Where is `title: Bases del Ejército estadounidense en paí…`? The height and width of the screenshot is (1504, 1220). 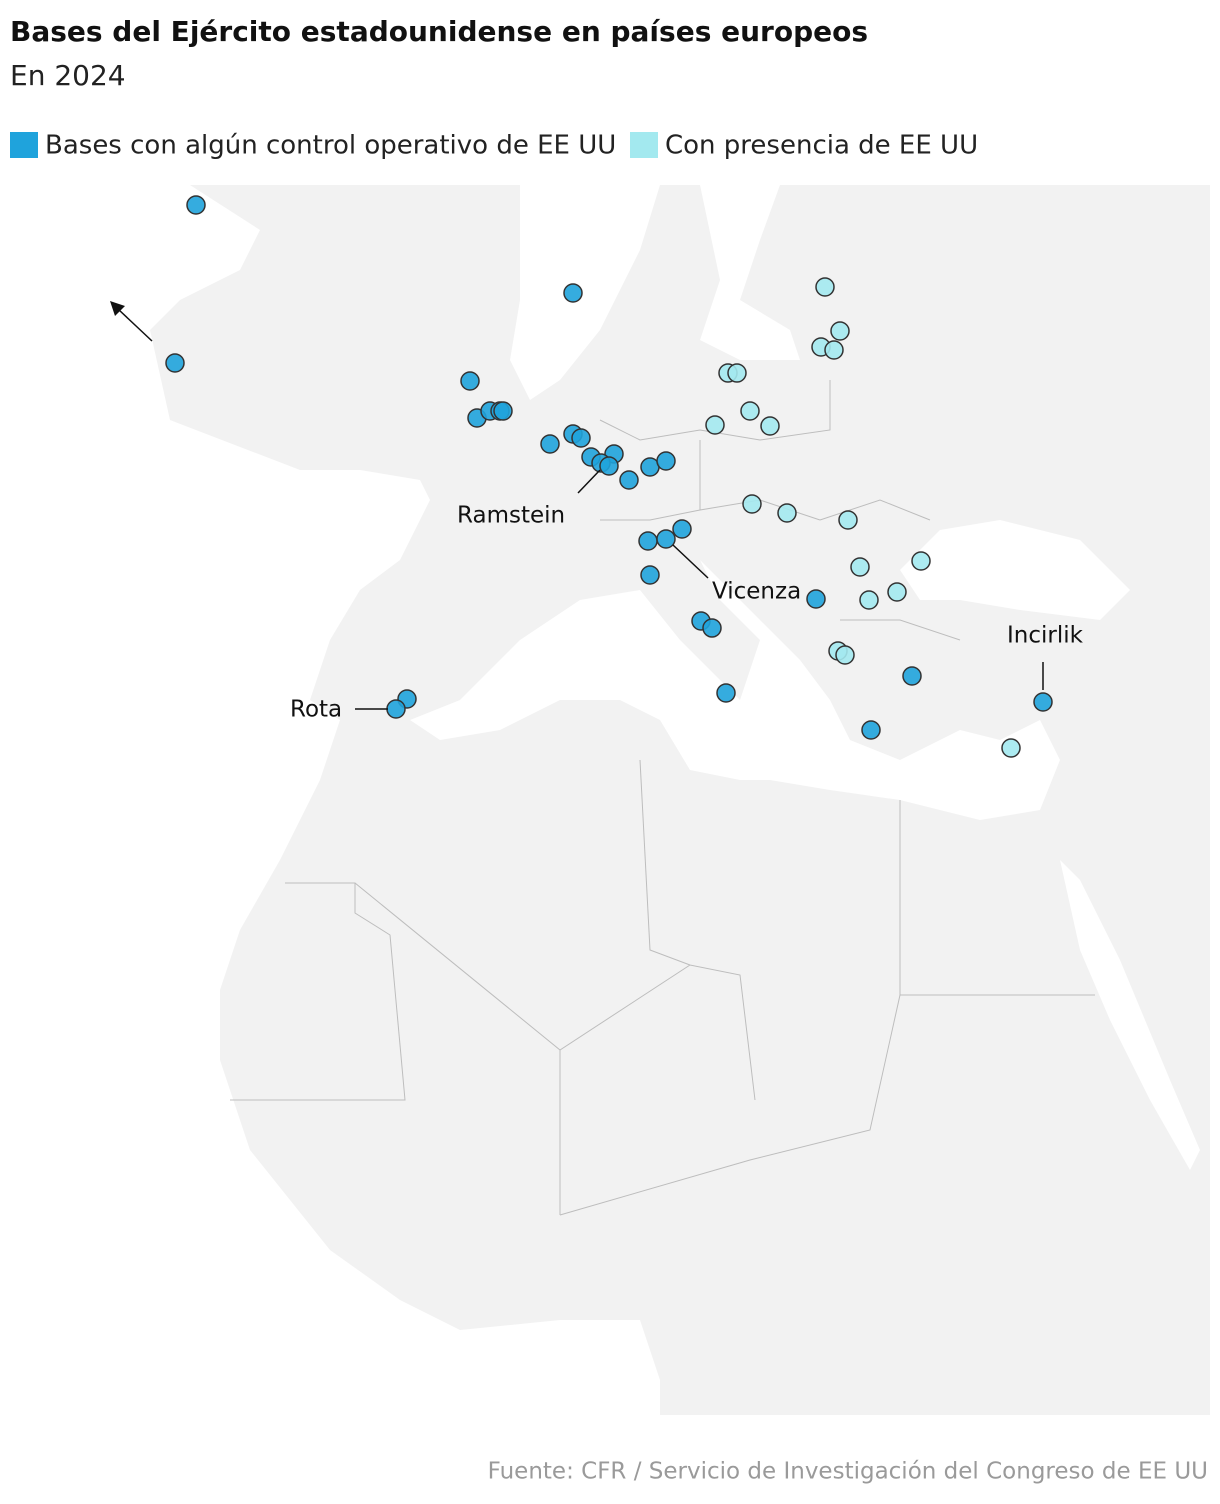 title: Bases del Ejército estadounidense en paí… is located at coordinates (439, 31).